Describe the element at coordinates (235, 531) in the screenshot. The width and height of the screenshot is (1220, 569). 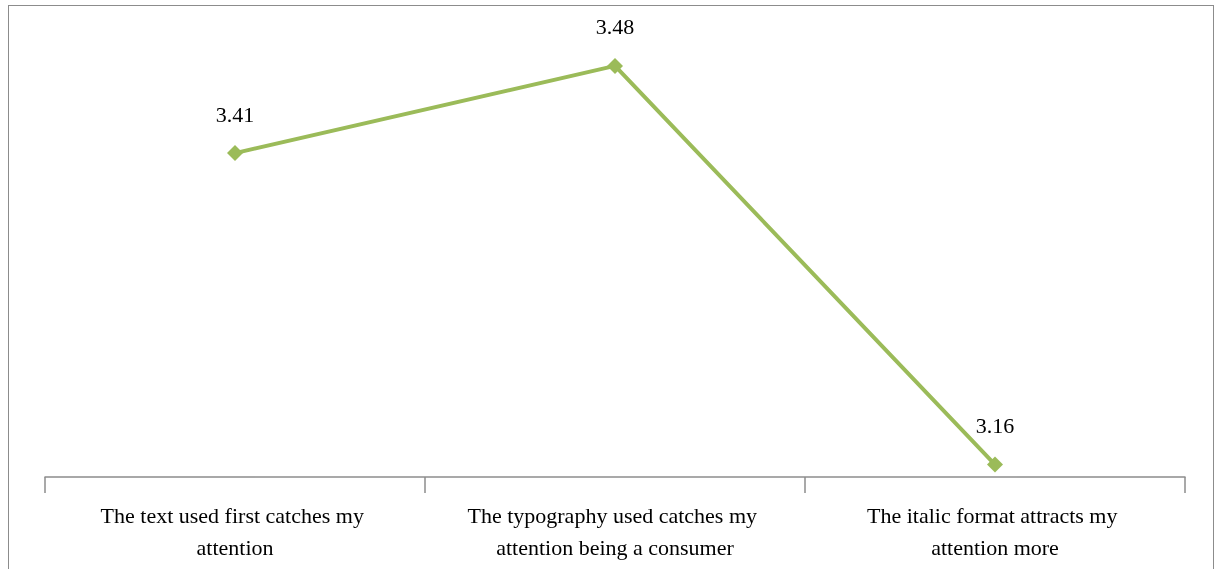
I see `x-tick-label: The text used first catches my attention` at that location.